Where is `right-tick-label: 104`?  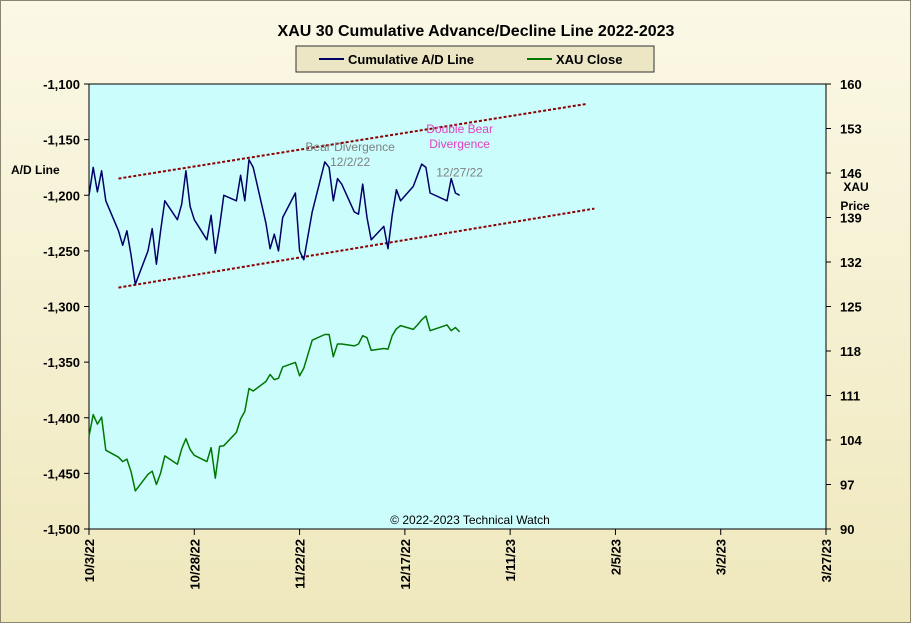 right-tick-label: 104 is located at coordinates (851, 440).